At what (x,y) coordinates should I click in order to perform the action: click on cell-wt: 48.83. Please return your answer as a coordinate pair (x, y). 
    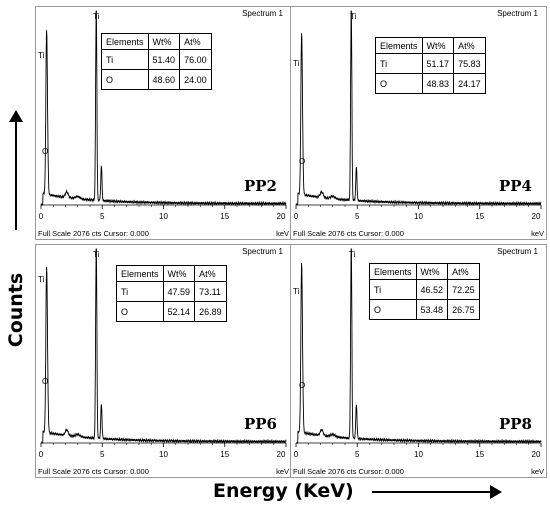
    Looking at the image, I should click on (438, 83).